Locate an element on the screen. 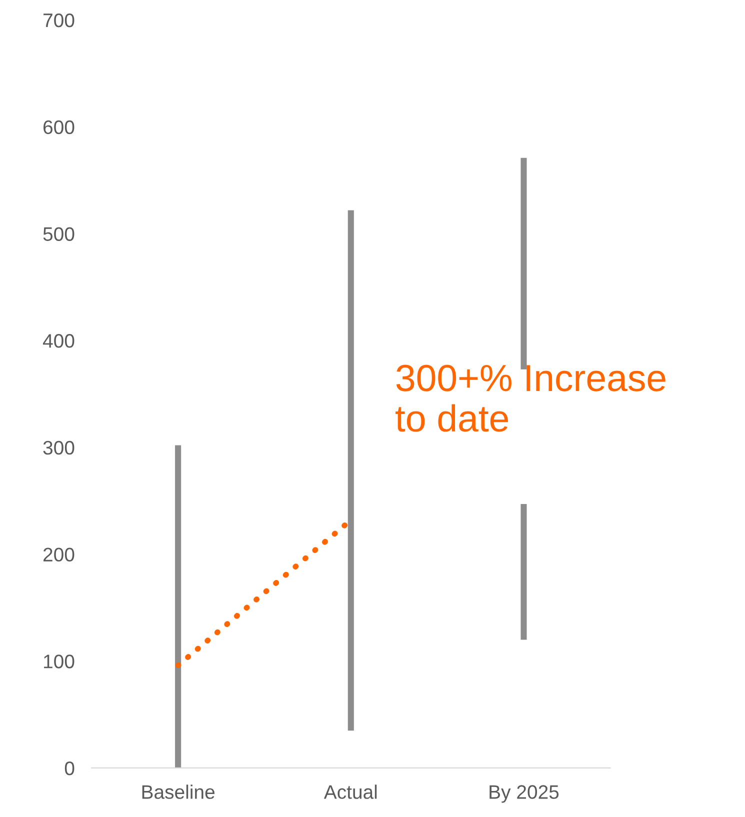 This screenshot has width=745, height=817. y-tick-label: 100 is located at coordinates (59, 661).